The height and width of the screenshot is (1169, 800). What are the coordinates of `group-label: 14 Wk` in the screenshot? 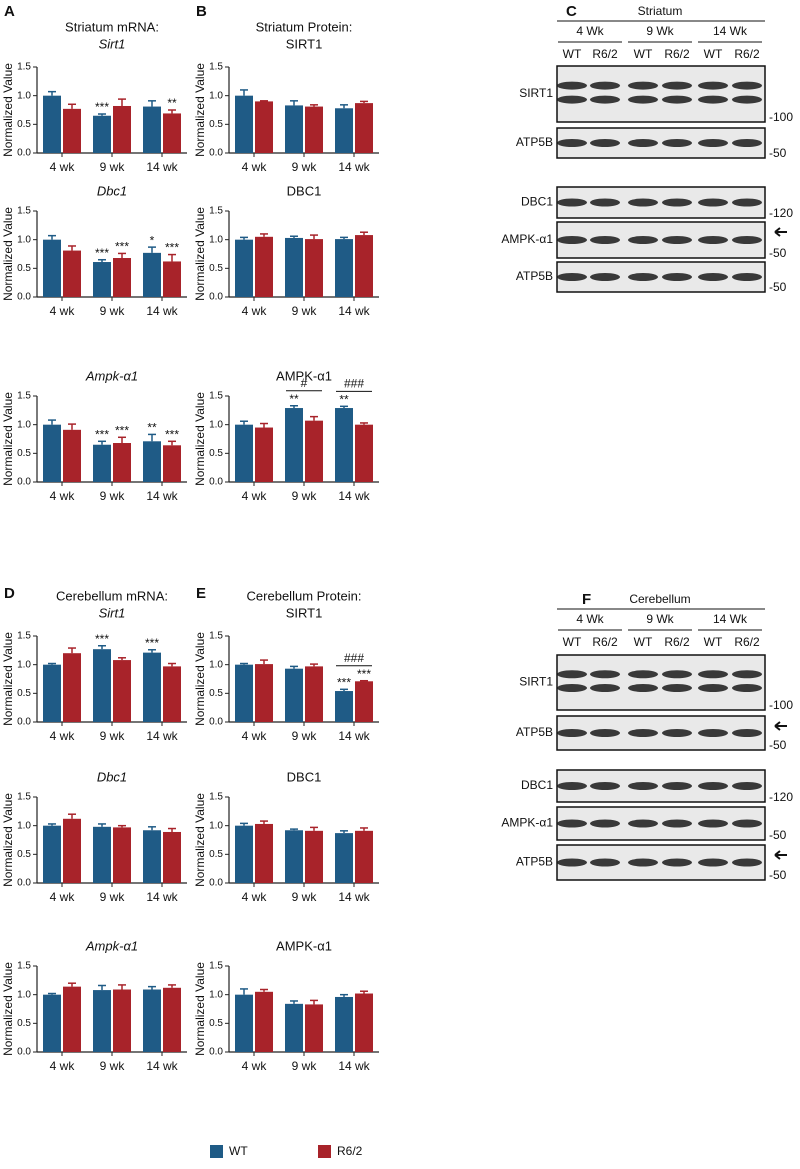 It's located at (730, 619).